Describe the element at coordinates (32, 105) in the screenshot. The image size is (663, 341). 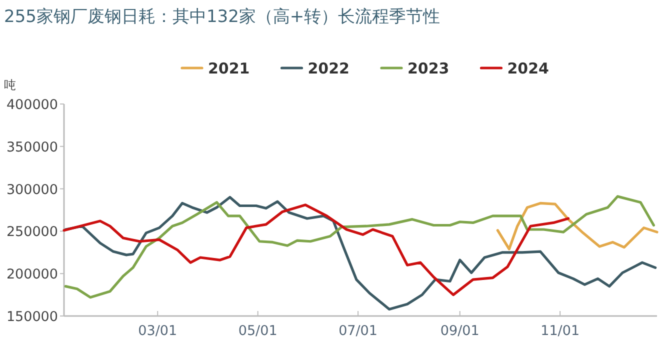
I see `y-tick-label: 400000` at that location.